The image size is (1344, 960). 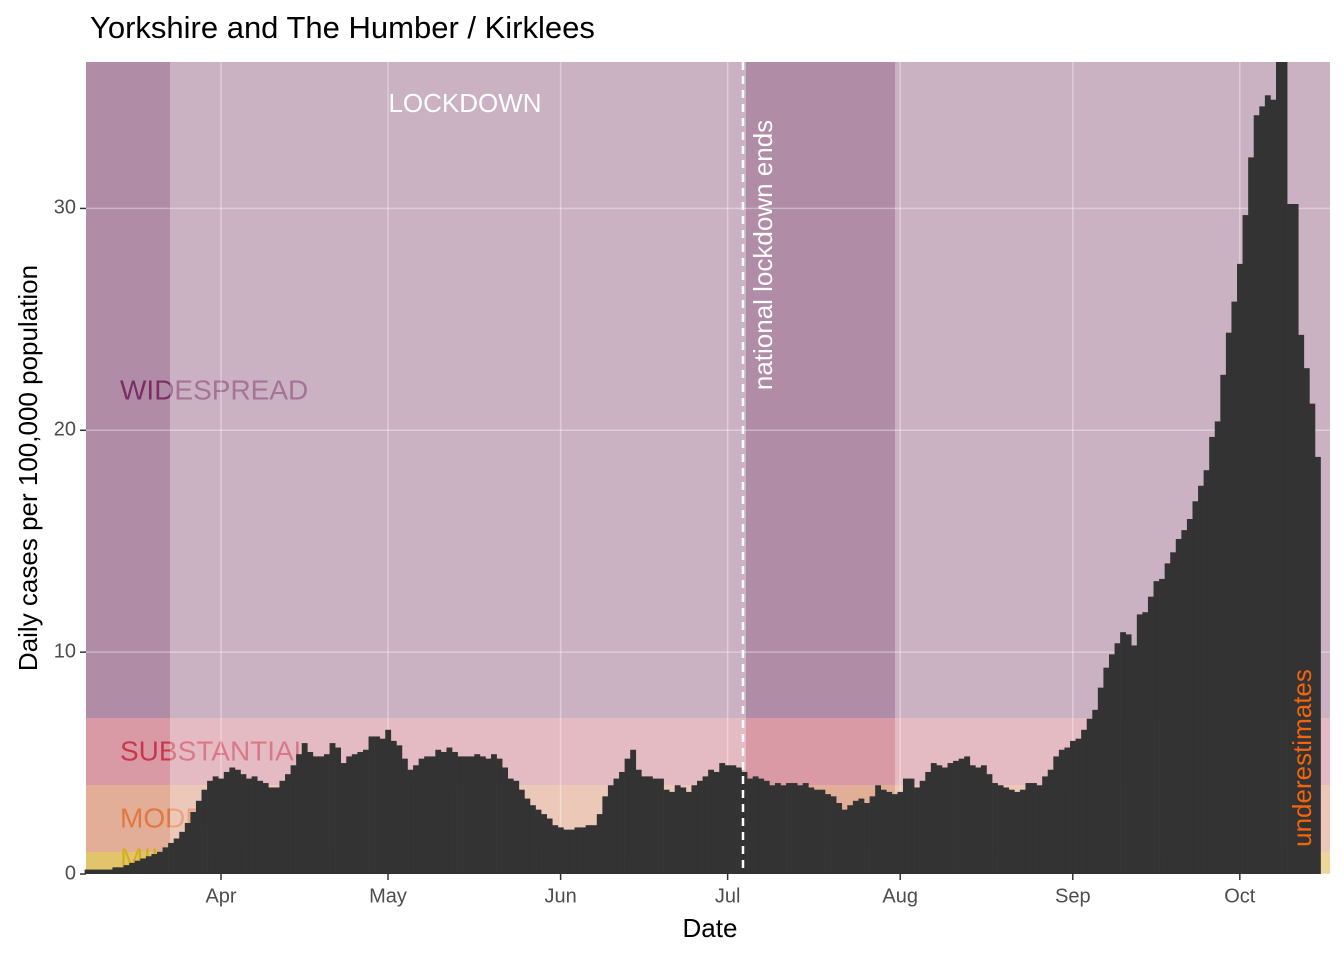 I want to click on x-tick-label: Jun, so click(x=560, y=896).